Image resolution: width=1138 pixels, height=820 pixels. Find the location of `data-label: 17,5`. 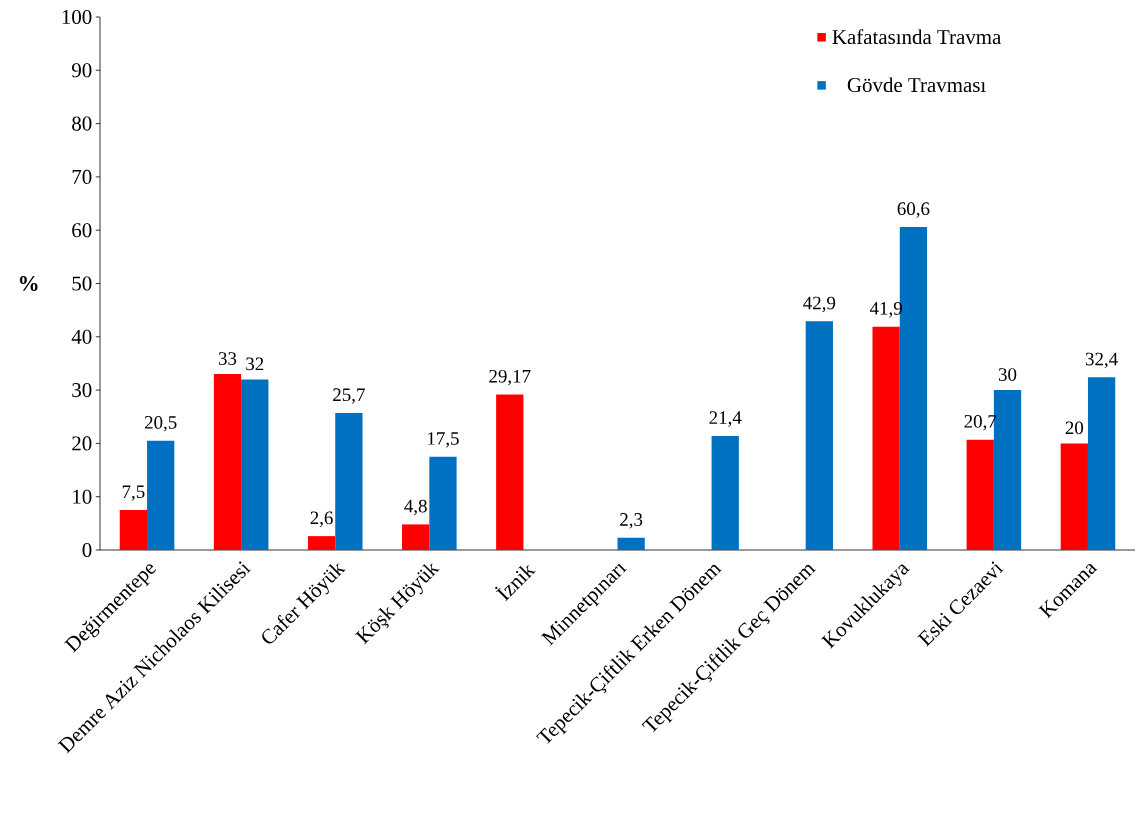

data-label: 17,5 is located at coordinates (443, 440).